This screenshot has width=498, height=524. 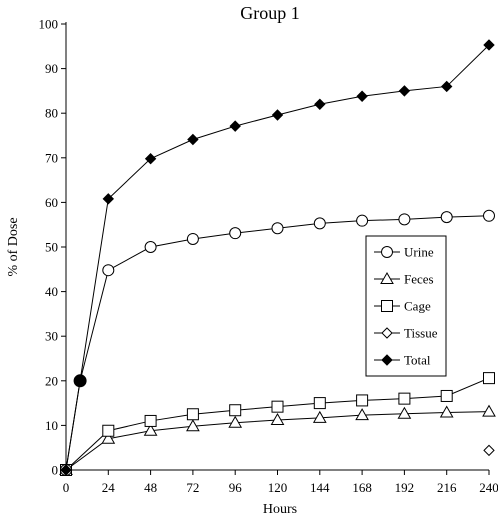 I want to click on legend-label-tissue: Tissue, so click(x=421, y=333).